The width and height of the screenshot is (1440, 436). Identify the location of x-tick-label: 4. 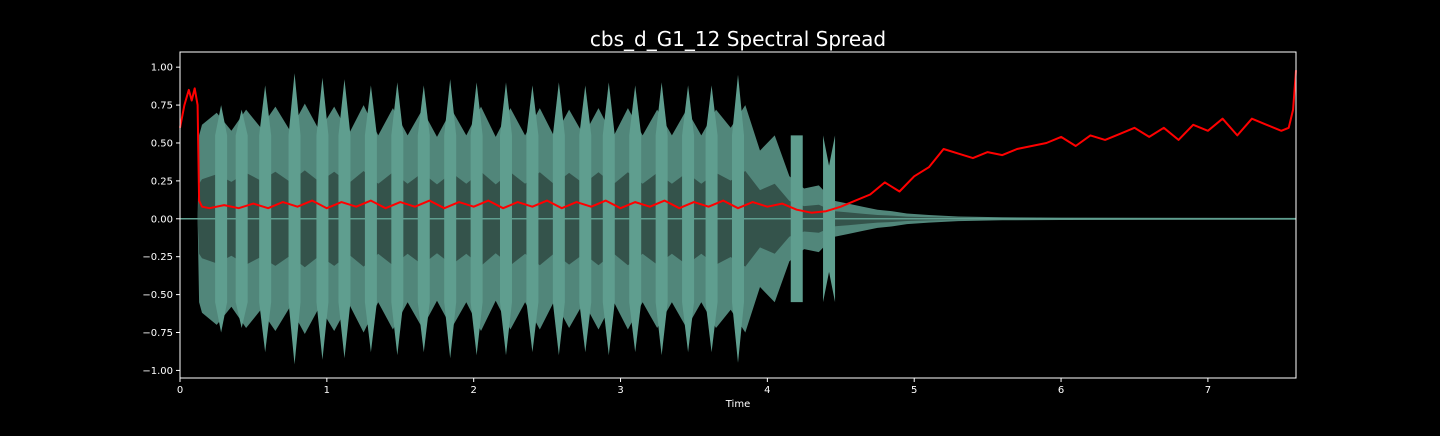
(767, 390).